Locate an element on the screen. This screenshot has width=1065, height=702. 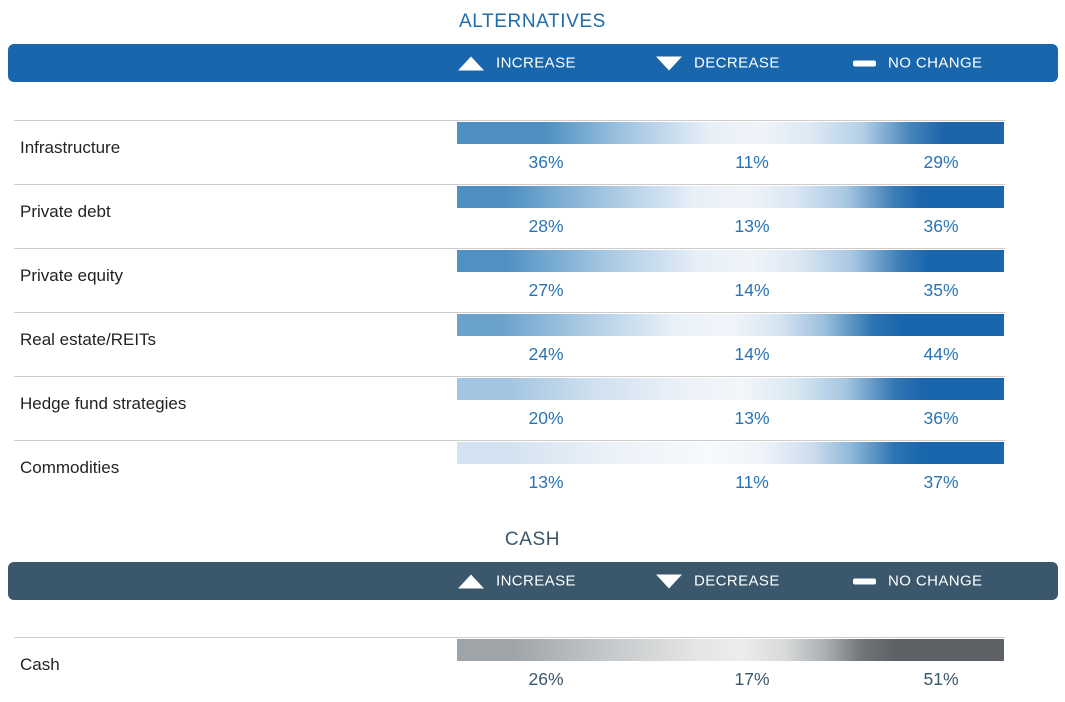
category-row: Commodities 13% 11% 37% is located at coordinates (532, 472).